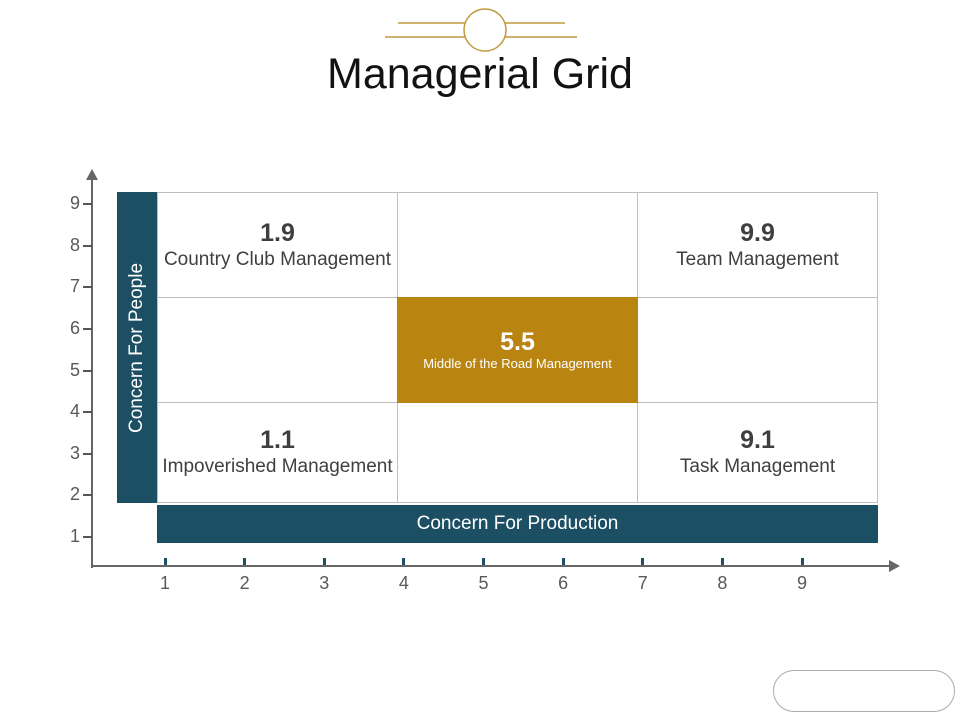  What do you see at coordinates (801, 583) in the screenshot?
I see `x-tick-label: 9` at bounding box center [801, 583].